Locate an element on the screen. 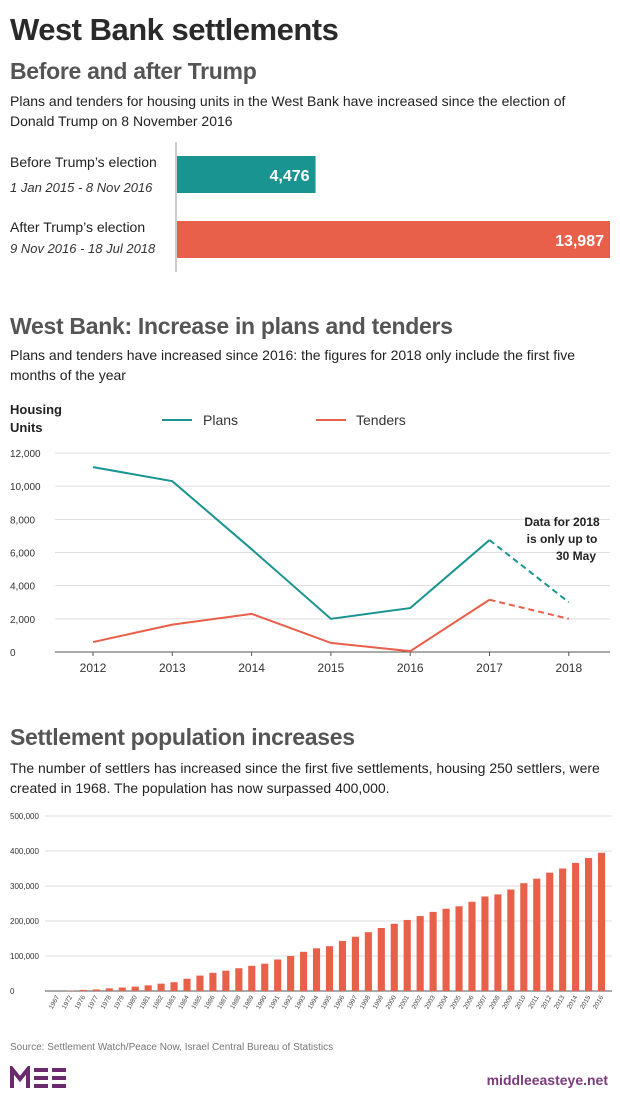  section-title-population: Settlement population increases is located at coordinates (182, 737).